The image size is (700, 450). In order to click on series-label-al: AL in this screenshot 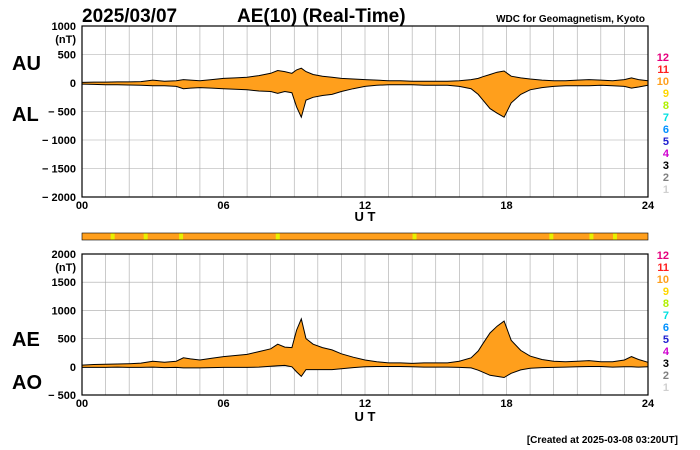, I will do `click(25, 115)`.